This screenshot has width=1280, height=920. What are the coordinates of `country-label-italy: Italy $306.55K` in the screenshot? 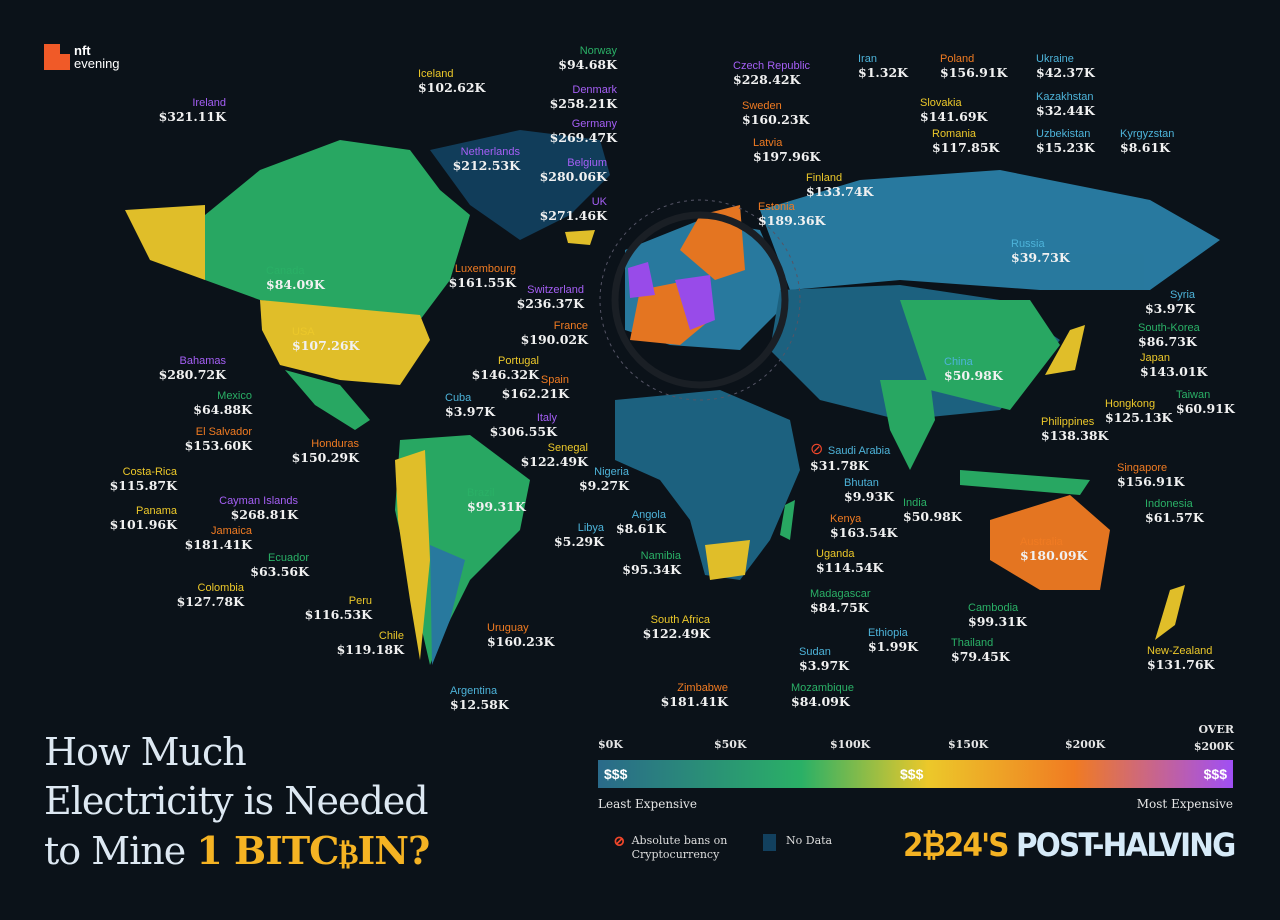 It's located at (523, 425).